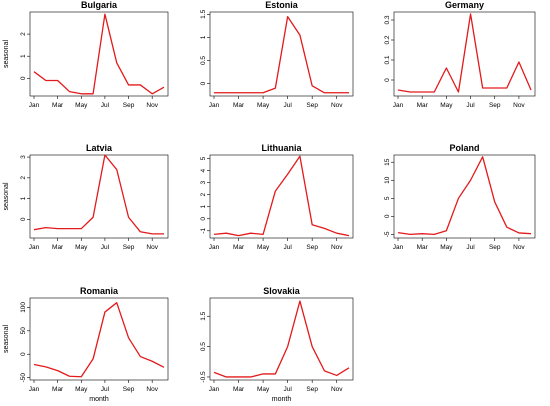 The image size is (550, 406). What do you see at coordinates (99, 5) in the screenshot?
I see `chart-title: Bulgaria` at bounding box center [99, 5].